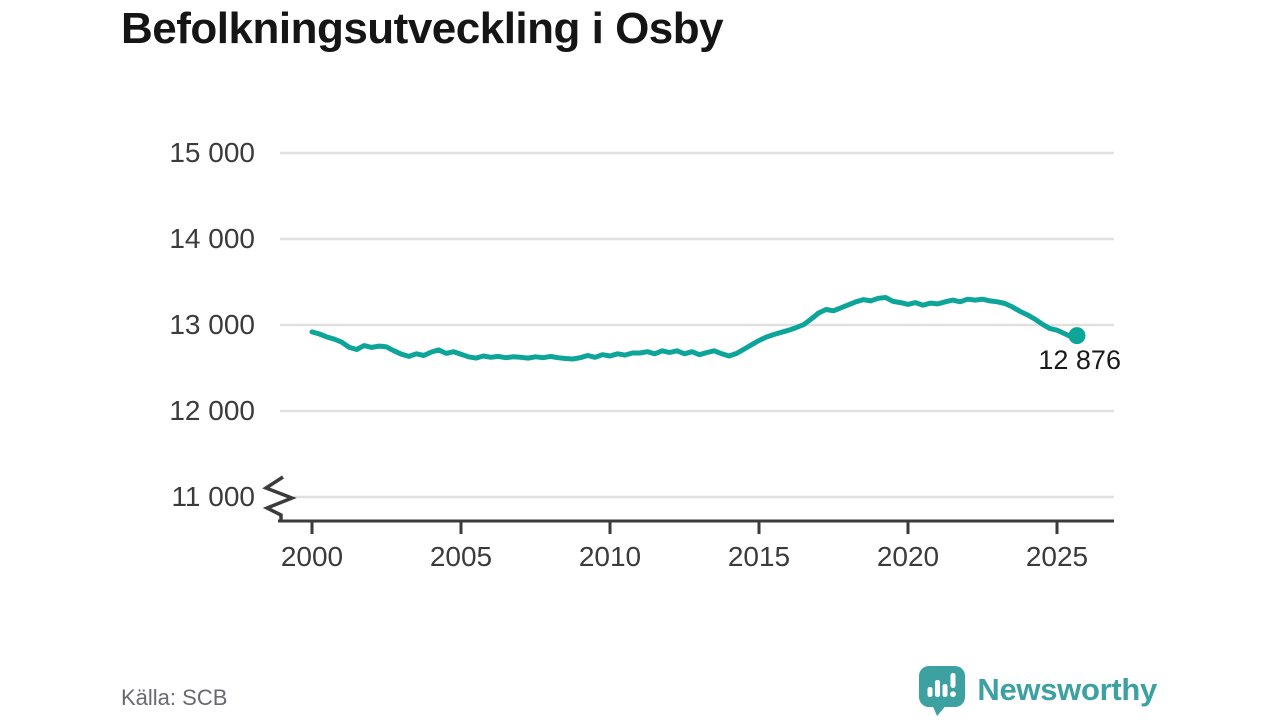 This screenshot has width=1280, height=720. I want to click on y-axis-tick-label: 13 000, so click(212, 324).